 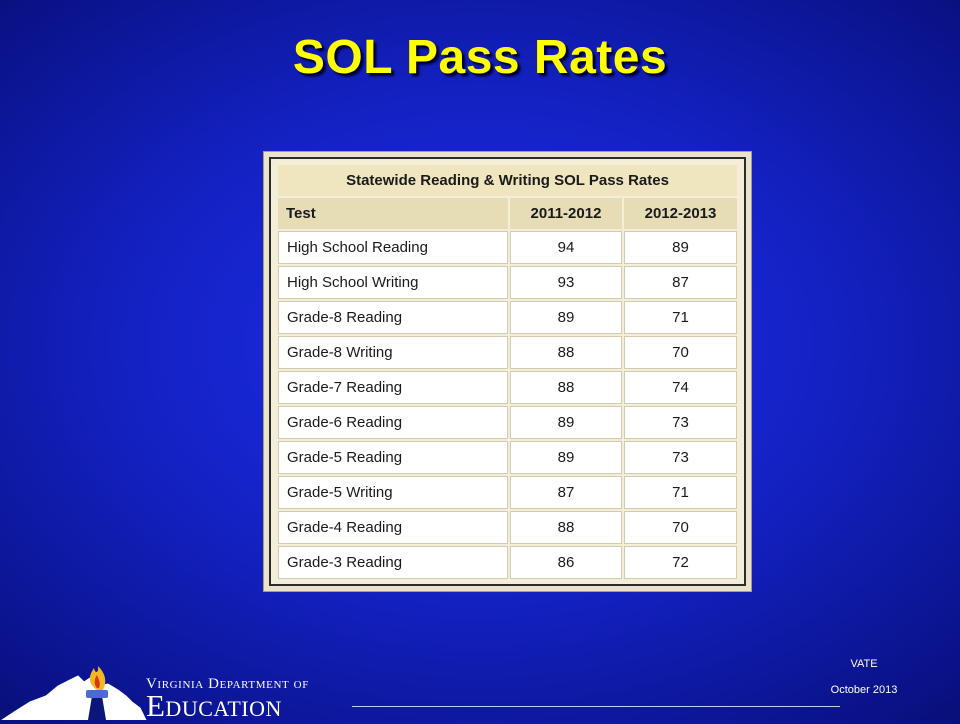 What do you see at coordinates (393, 352) in the screenshot?
I see `test-name-cell: Grade-8 Writing` at bounding box center [393, 352].